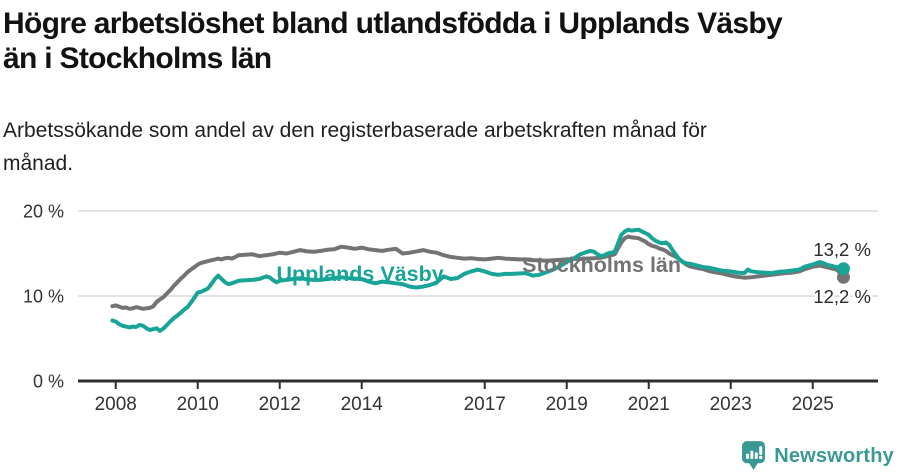  I want to click on y-axis-label: 0 %, so click(48, 382).